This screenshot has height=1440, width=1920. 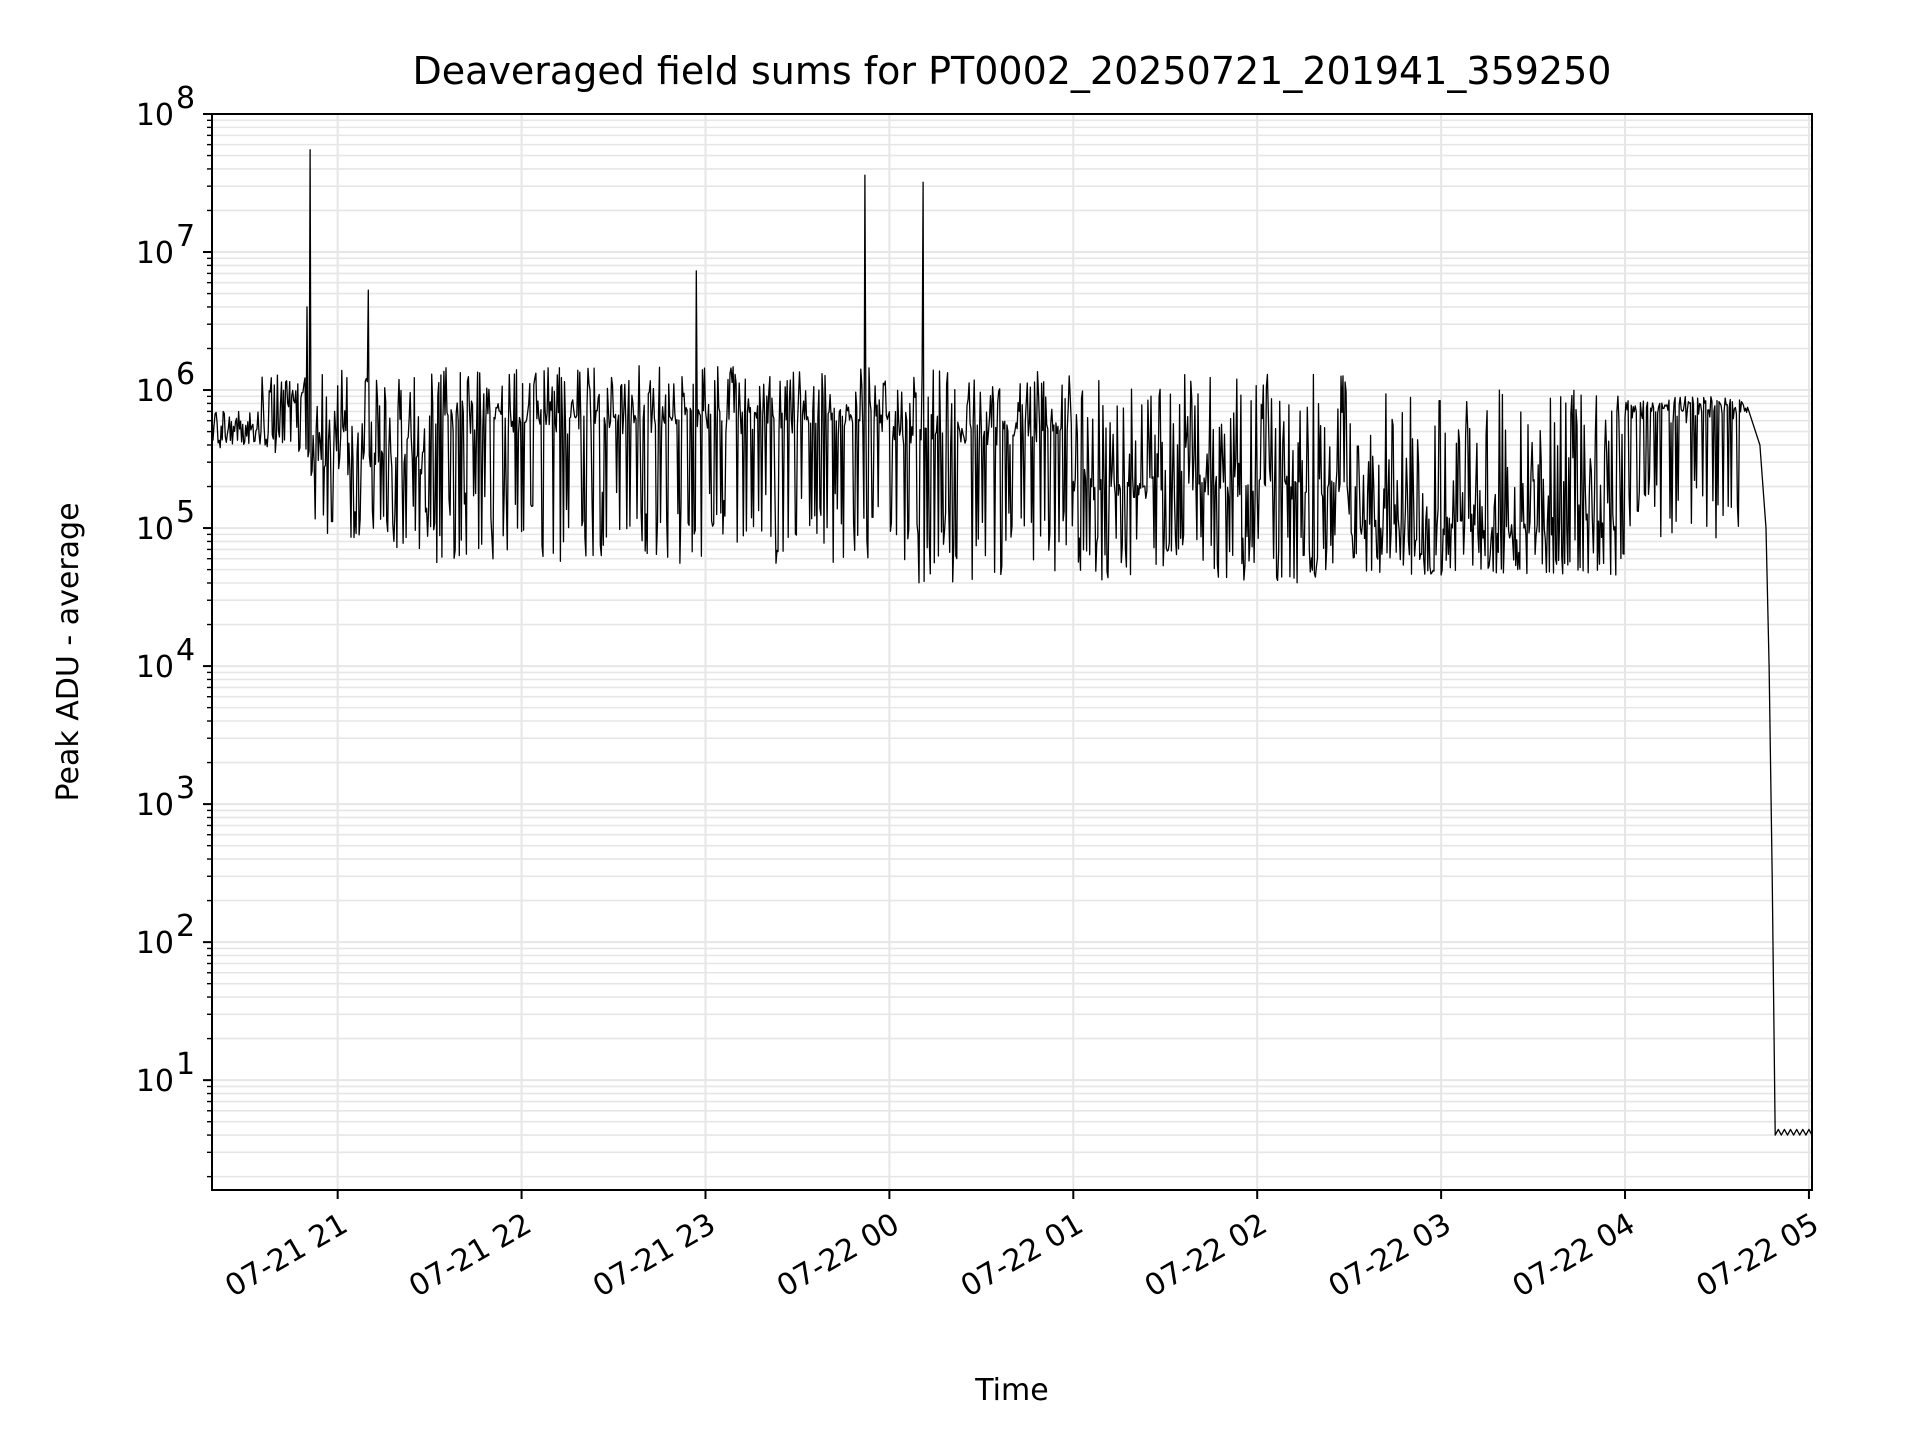 What do you see at coordinates (185, 512) in the screenshot?
I see `y-tick-label-exponent: 5` at bounding box center [185, 512].